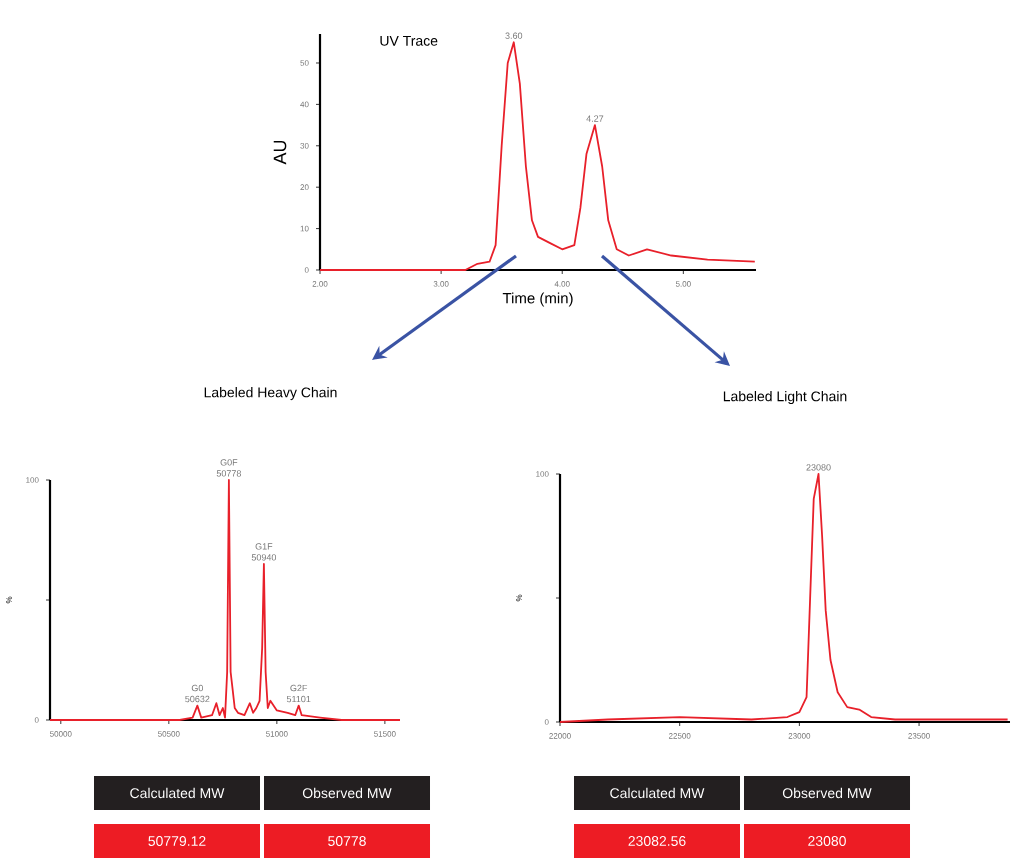 The height and width of the screenshot is (858, 1022). Describe the element at coordinates (280, 152) in the screenshot. I see `y-axis-title: AU` at that location.